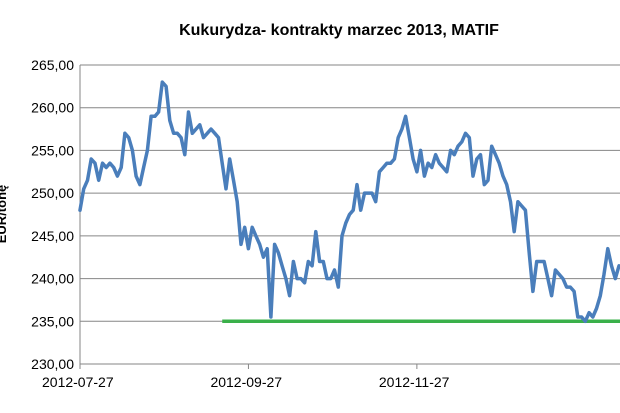 Image resolution: width=620 pixels, height=413 pixels. I want to click on chart-title: Kukurydza- kontrakty marzec 2013, MATIF, so click(339, 30).